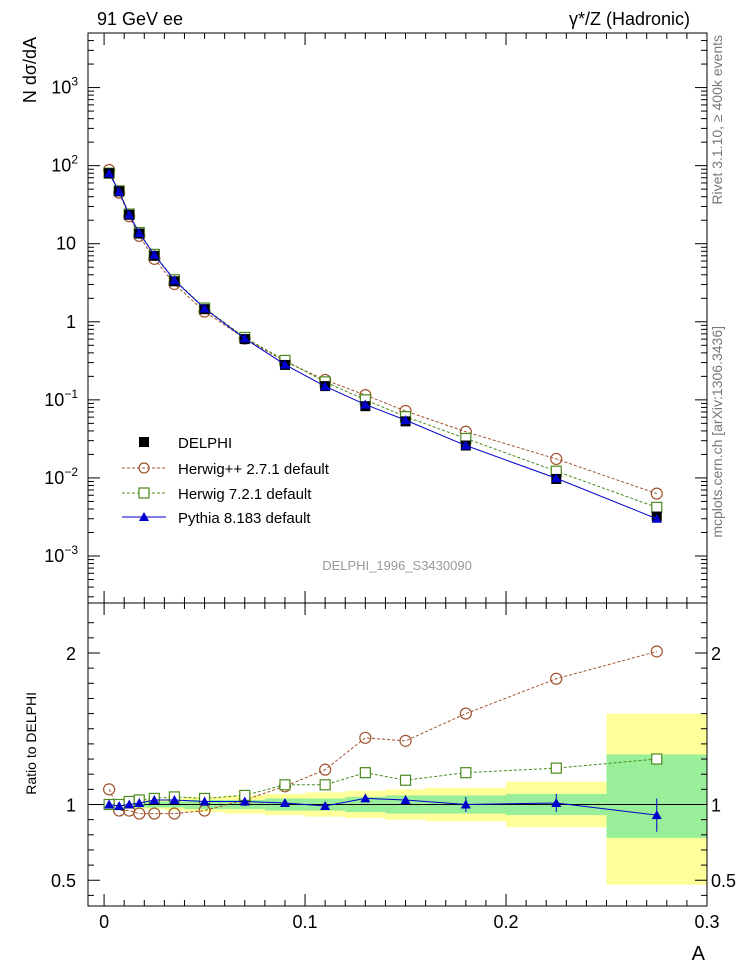 The width and height of the screenshot is (746, 977). What do you see at coordinates (31, 743) in the screenshot?
I see `ratio-y-axis-title: Ratio to DELPHI` at bounding box center [31, 743].